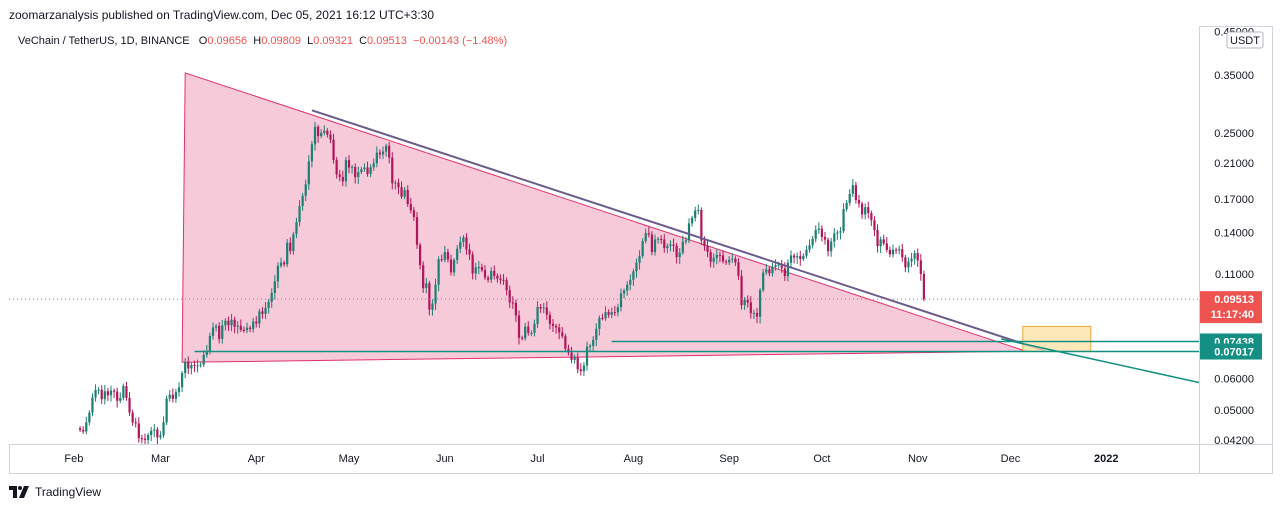  Describe the element at coordinates (1234, 76) in the screenshot. I see `price-tick-label: 0.35000` at that location.